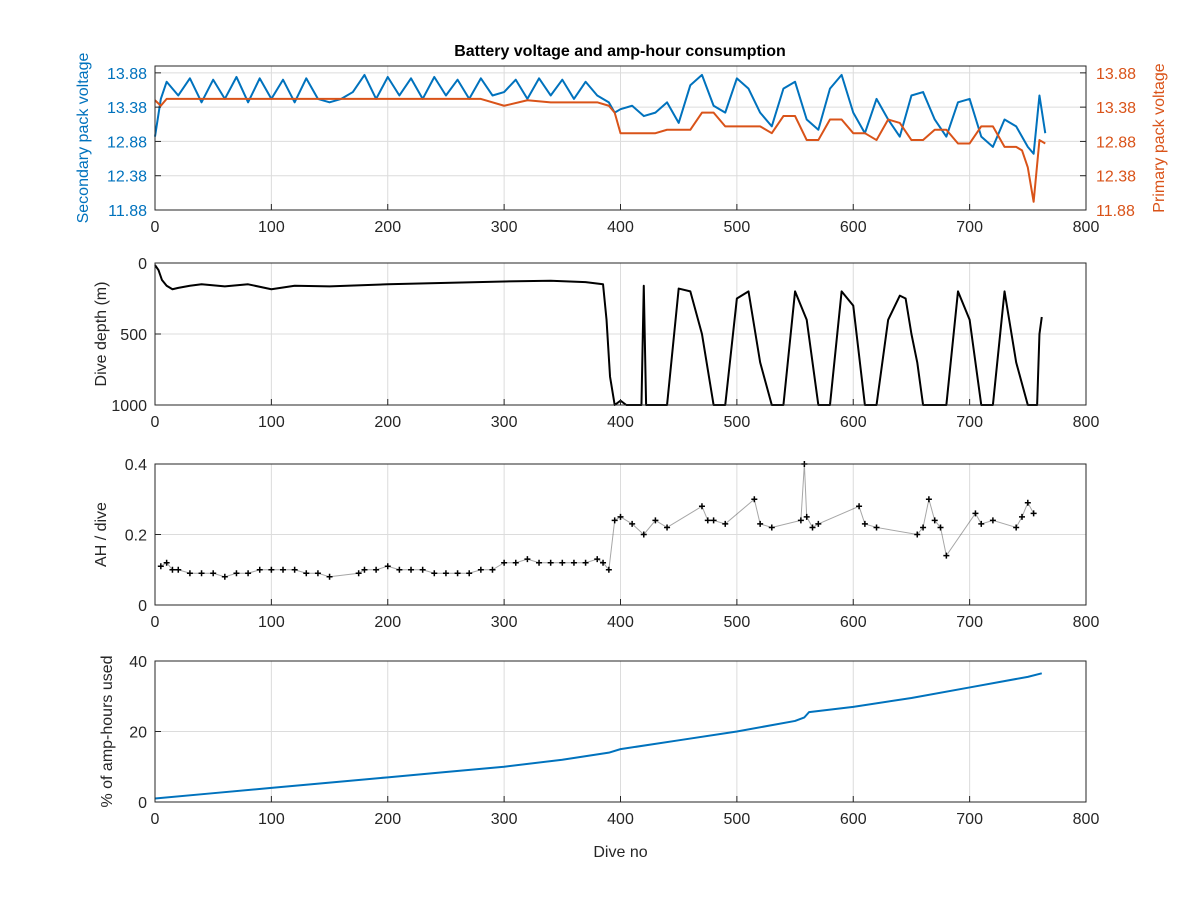 The height and width of the screenshot is (900, 1200). What do you see at coordinates (127, 108) in the screenshot?
I see `y-tick-label: 13.38` at bounding box center [127, 108].